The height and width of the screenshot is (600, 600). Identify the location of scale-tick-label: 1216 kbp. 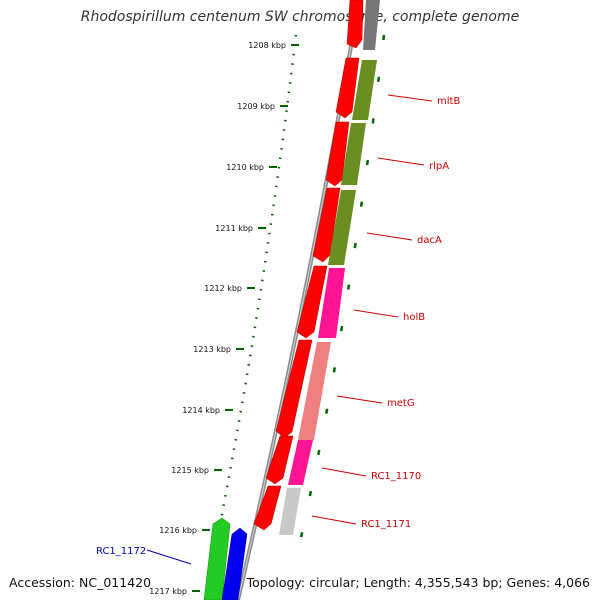
(178, 530).